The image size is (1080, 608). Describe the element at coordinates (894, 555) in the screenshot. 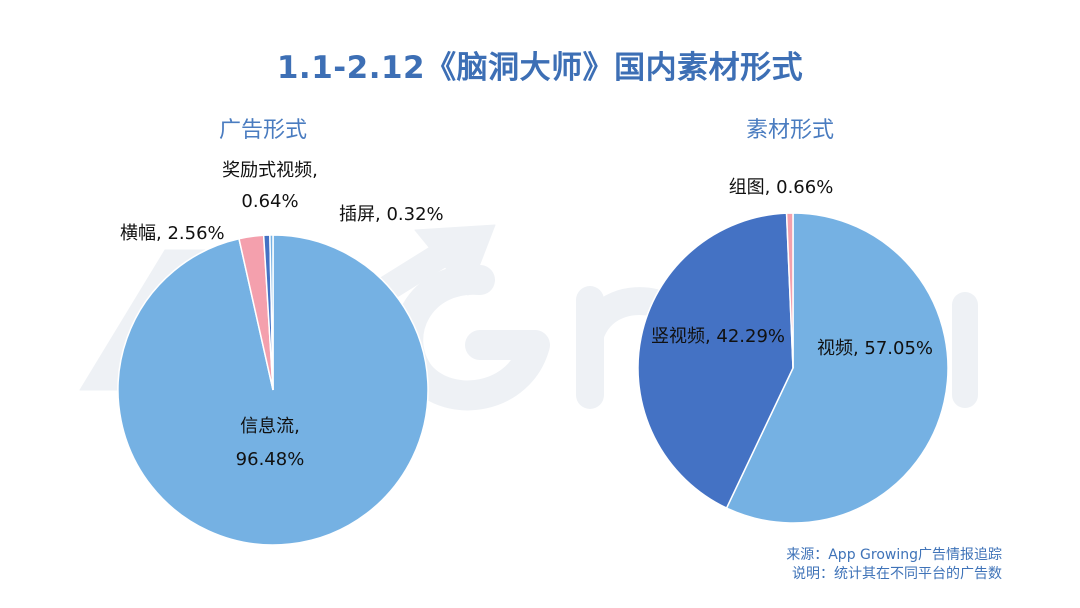

I see `source-note: 来源：App Growing广告情报追踪` at that location.